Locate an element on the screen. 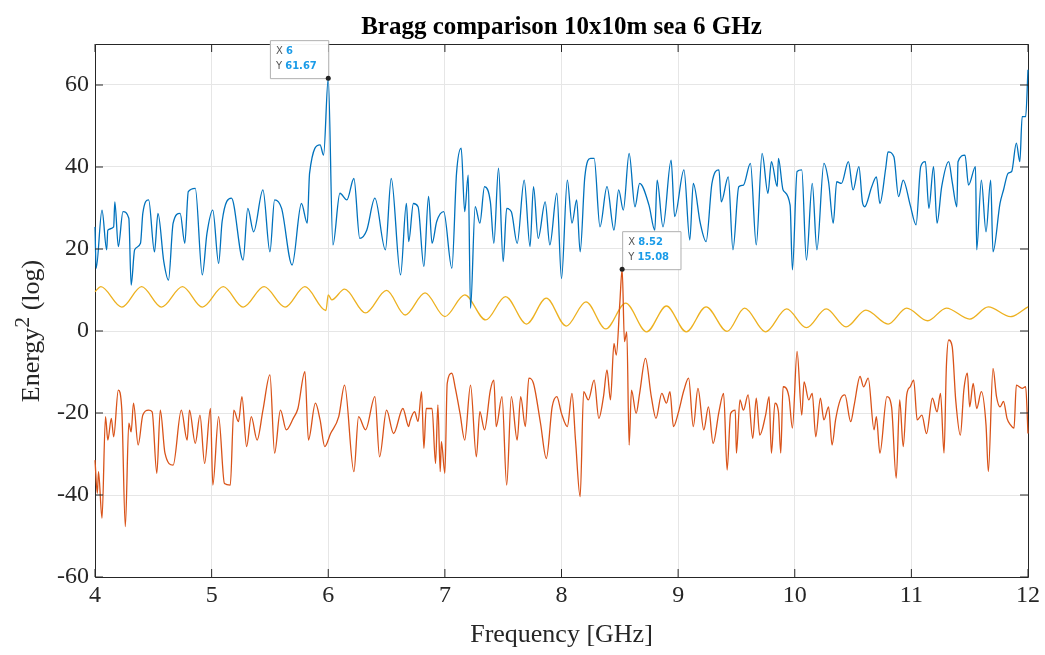 The height and width of the screenshot is (655, 1045). line-series is located at coordinates (561, 309).